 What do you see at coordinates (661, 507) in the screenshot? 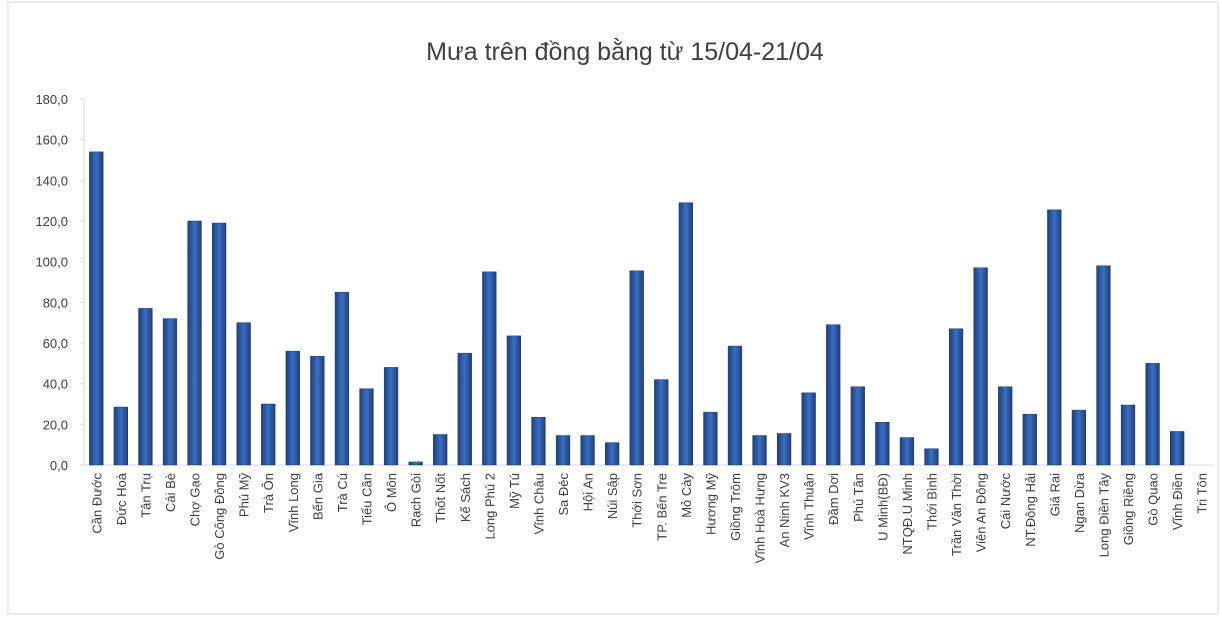
I see `x-tick-label: TP. Bến Tre` at bounding box center [661, 507].